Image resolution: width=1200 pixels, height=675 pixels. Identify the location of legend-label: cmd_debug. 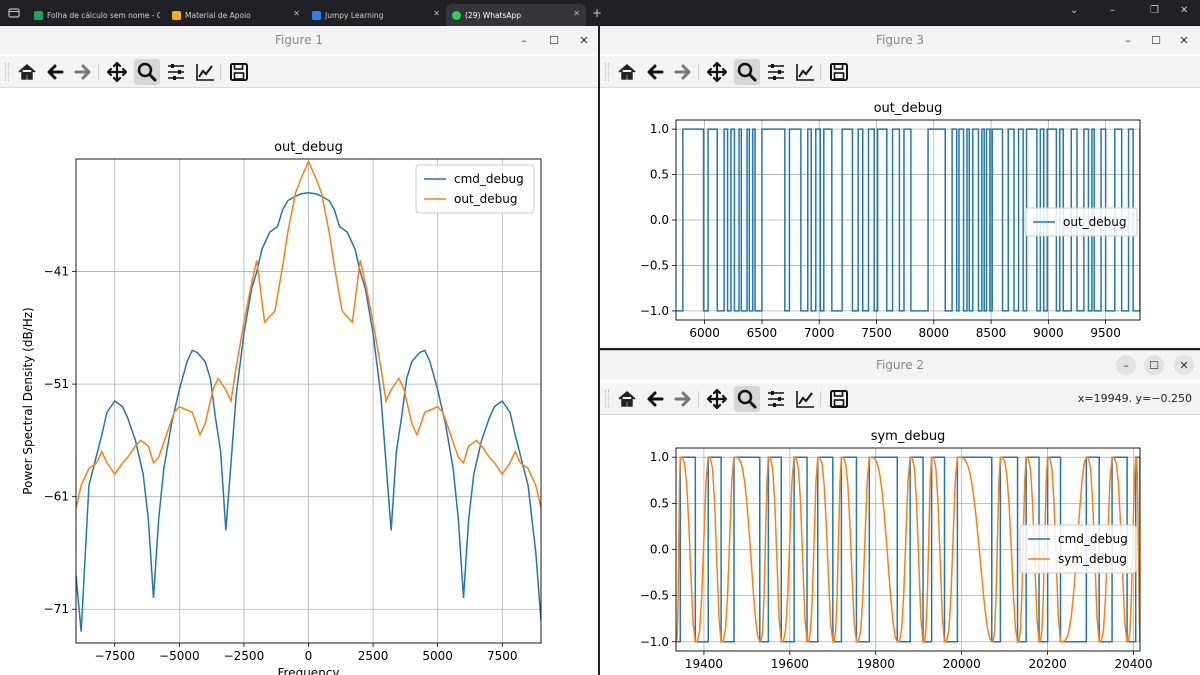
(1093, 539).